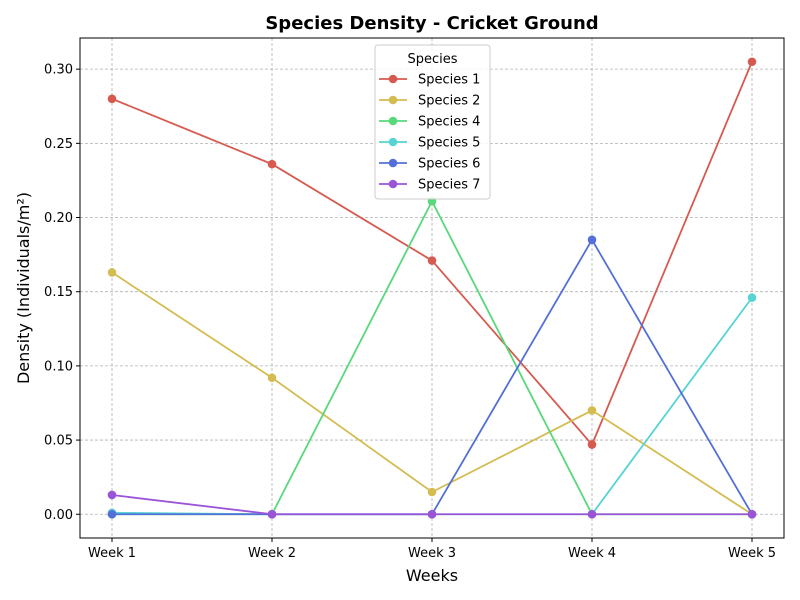 Image resolution: width=800 pixels, height=600 pixels. Describe the element at coordinates (58, 70) in the screenshot. I see `y-tick-label: 0.30` at that location.